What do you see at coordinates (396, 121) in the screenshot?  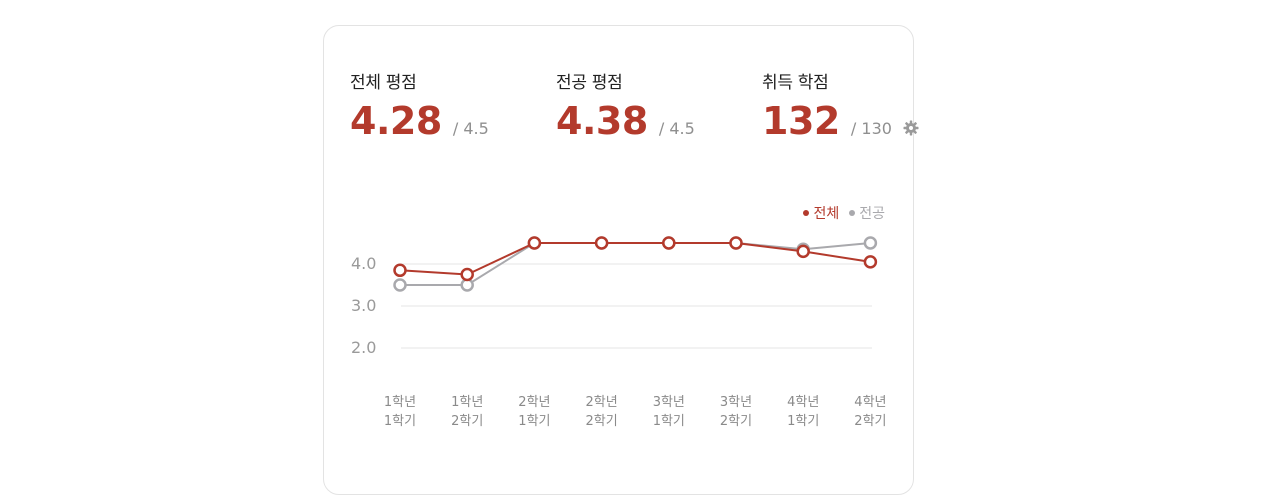 I see `overall-gpa-value: 4.28` at bounding box center [396, 121].